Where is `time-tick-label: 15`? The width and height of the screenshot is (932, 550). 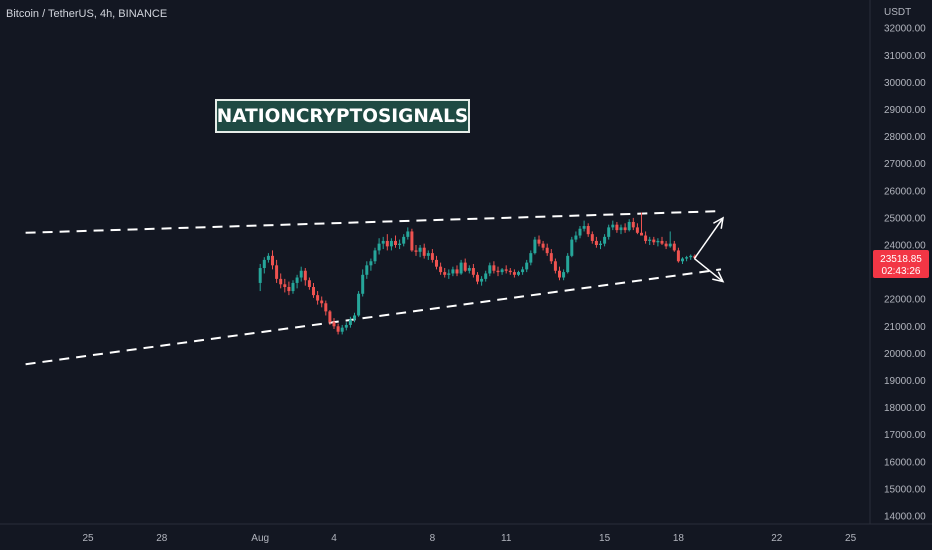
time-tick-label: 15 is located at coordinates (605, 538).